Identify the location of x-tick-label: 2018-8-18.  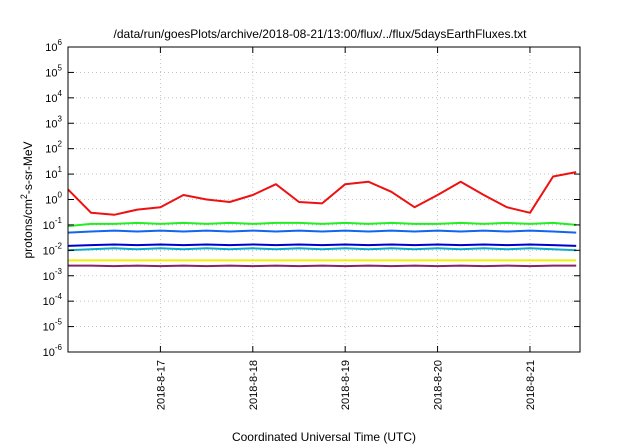
(254, 385).